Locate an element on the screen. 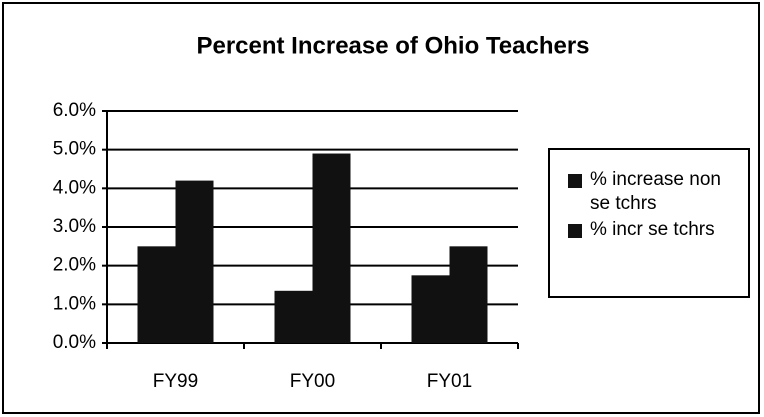 The width and height of the screenshot is (764, 417). legend-label: % increase non se tchrs is located at coordinates (655, 191).